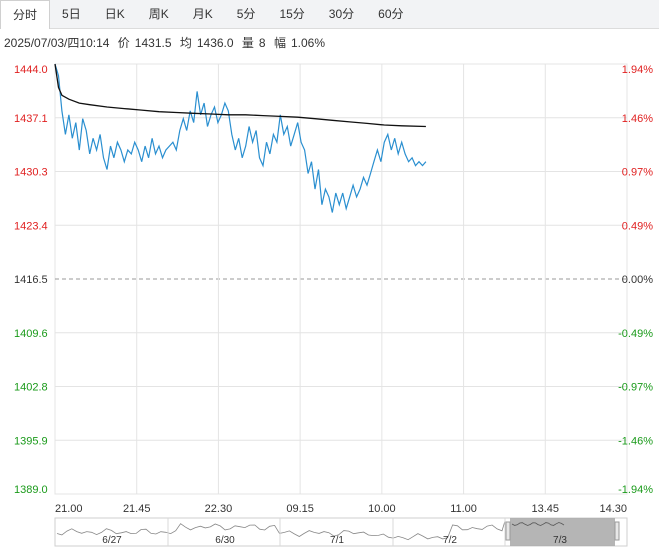 The image size is (659, 550). I want to click on y-tick-label-percent: 1.46%, so click(637, 119).